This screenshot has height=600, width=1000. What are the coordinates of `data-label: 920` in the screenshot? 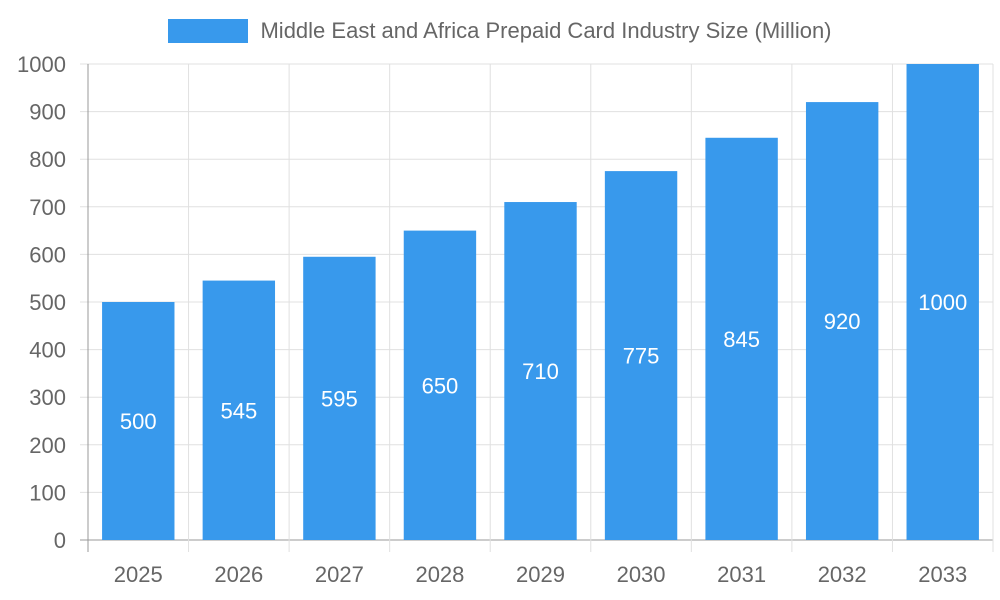 It's located at (842, 321).